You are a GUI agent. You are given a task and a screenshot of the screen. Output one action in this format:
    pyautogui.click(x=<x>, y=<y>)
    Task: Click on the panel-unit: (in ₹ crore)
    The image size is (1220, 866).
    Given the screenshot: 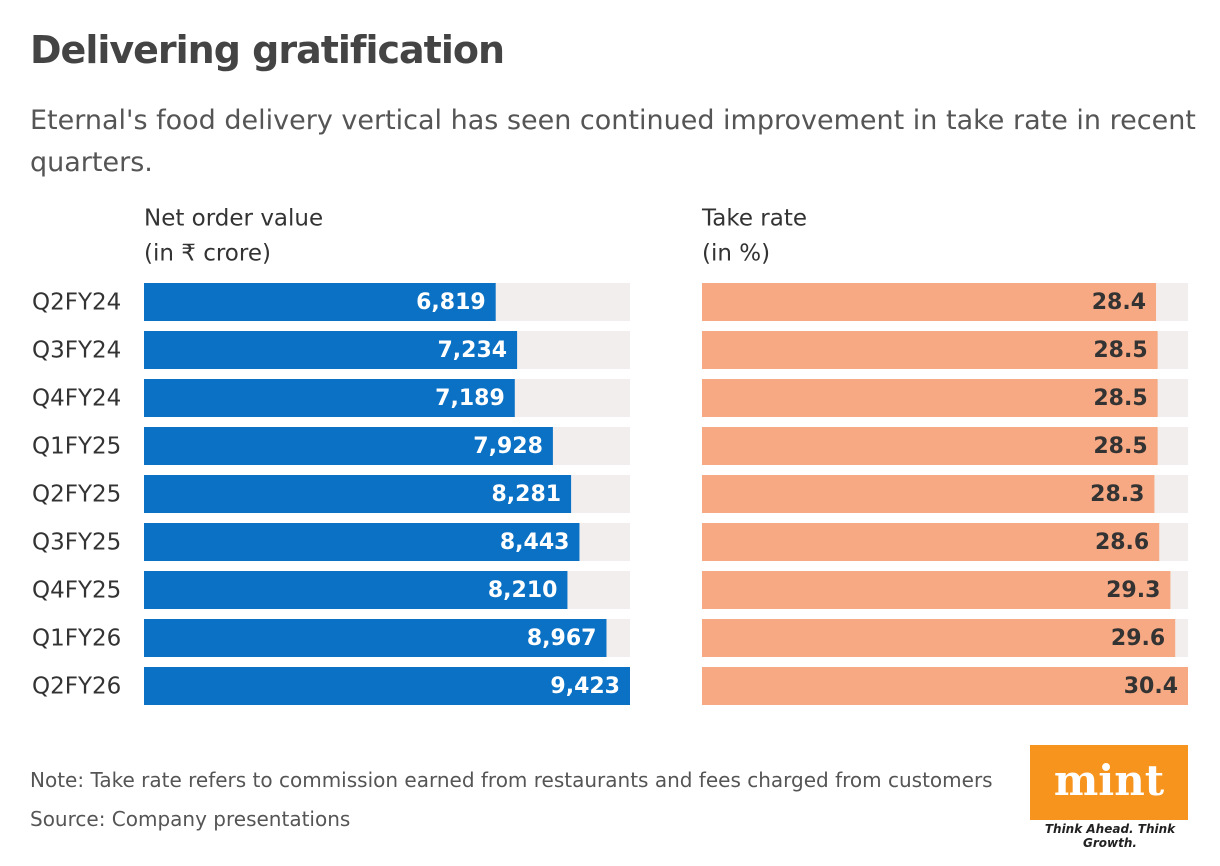 What is the action you would take?
    pyautogui.click(x=207, y=254)
    